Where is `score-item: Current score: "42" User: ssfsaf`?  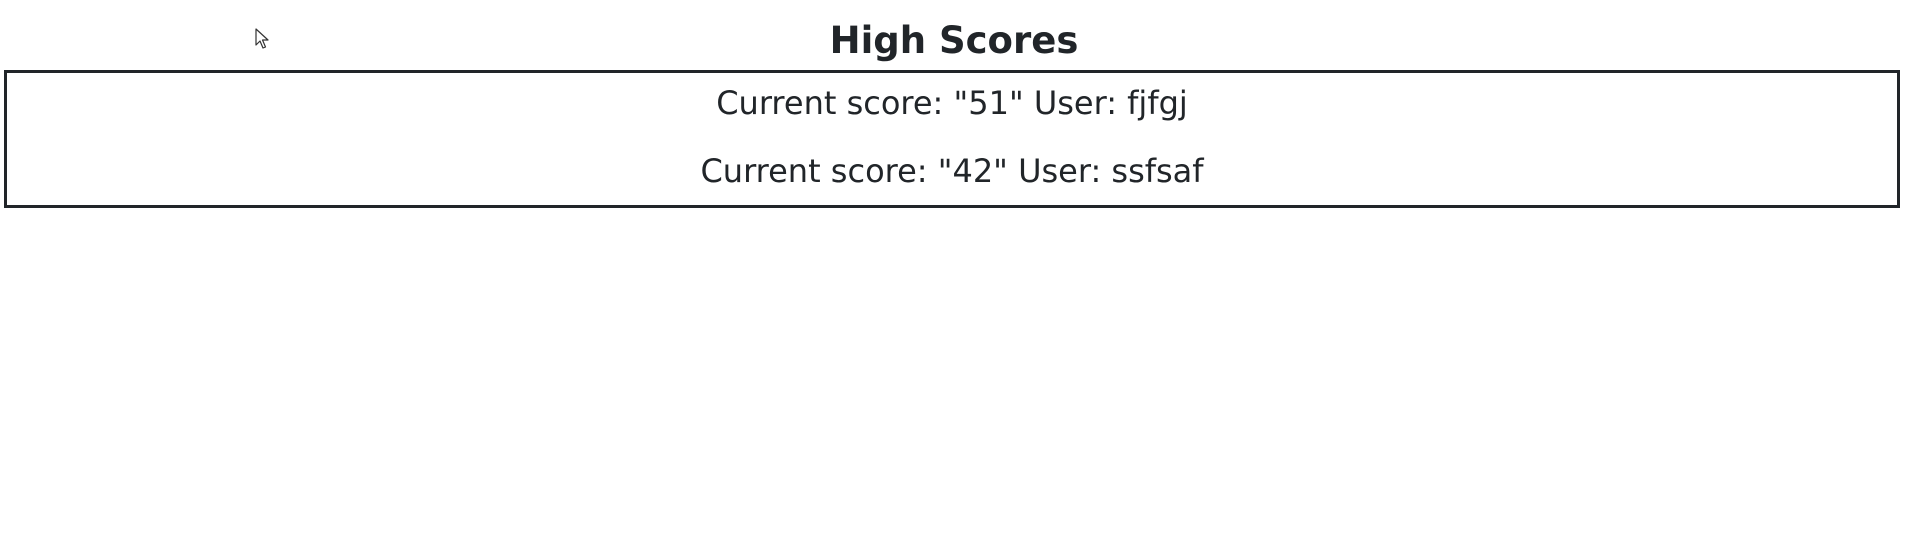
score-item: Current score: "42" User: ssfsaf is located at coordinates (952, 171).